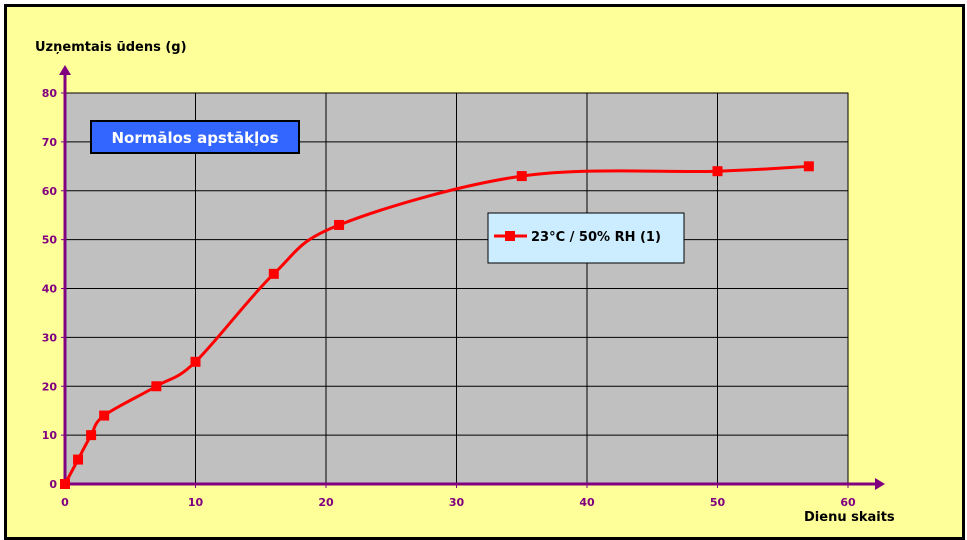  What do you see at coordinates (50, 337) in the screenshot?
I see `y-tick-label-30: 30` at bounding box center [50, 337].